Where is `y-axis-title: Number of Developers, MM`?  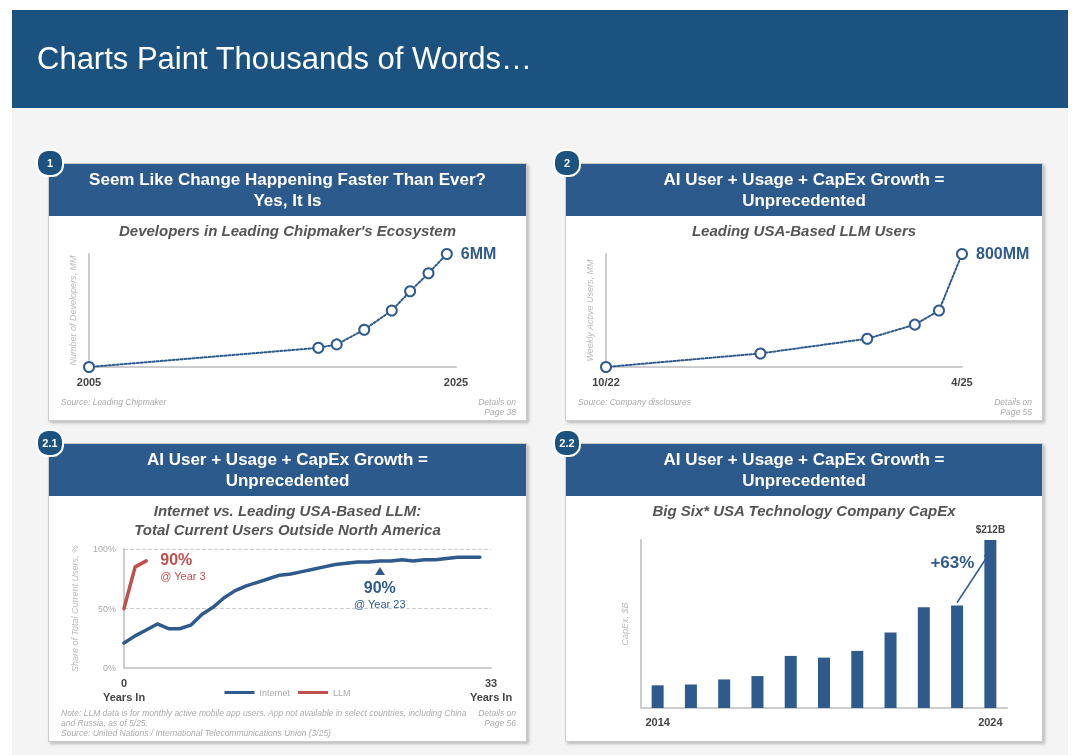 y-axis-title: Number of Developers, MM is located at coordinates (72, 310).